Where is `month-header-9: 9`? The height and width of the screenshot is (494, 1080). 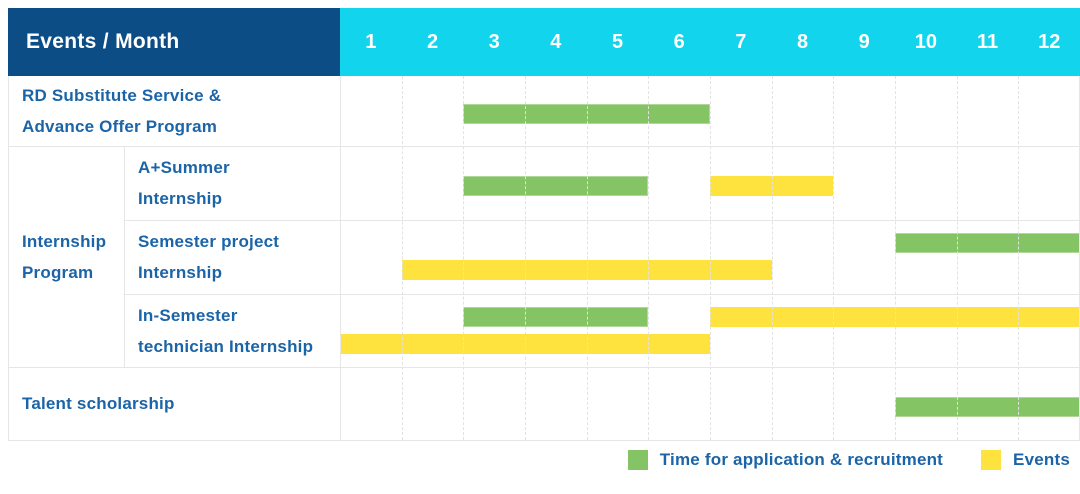
month-header-9: 9 is located at coordinates (864, 41).